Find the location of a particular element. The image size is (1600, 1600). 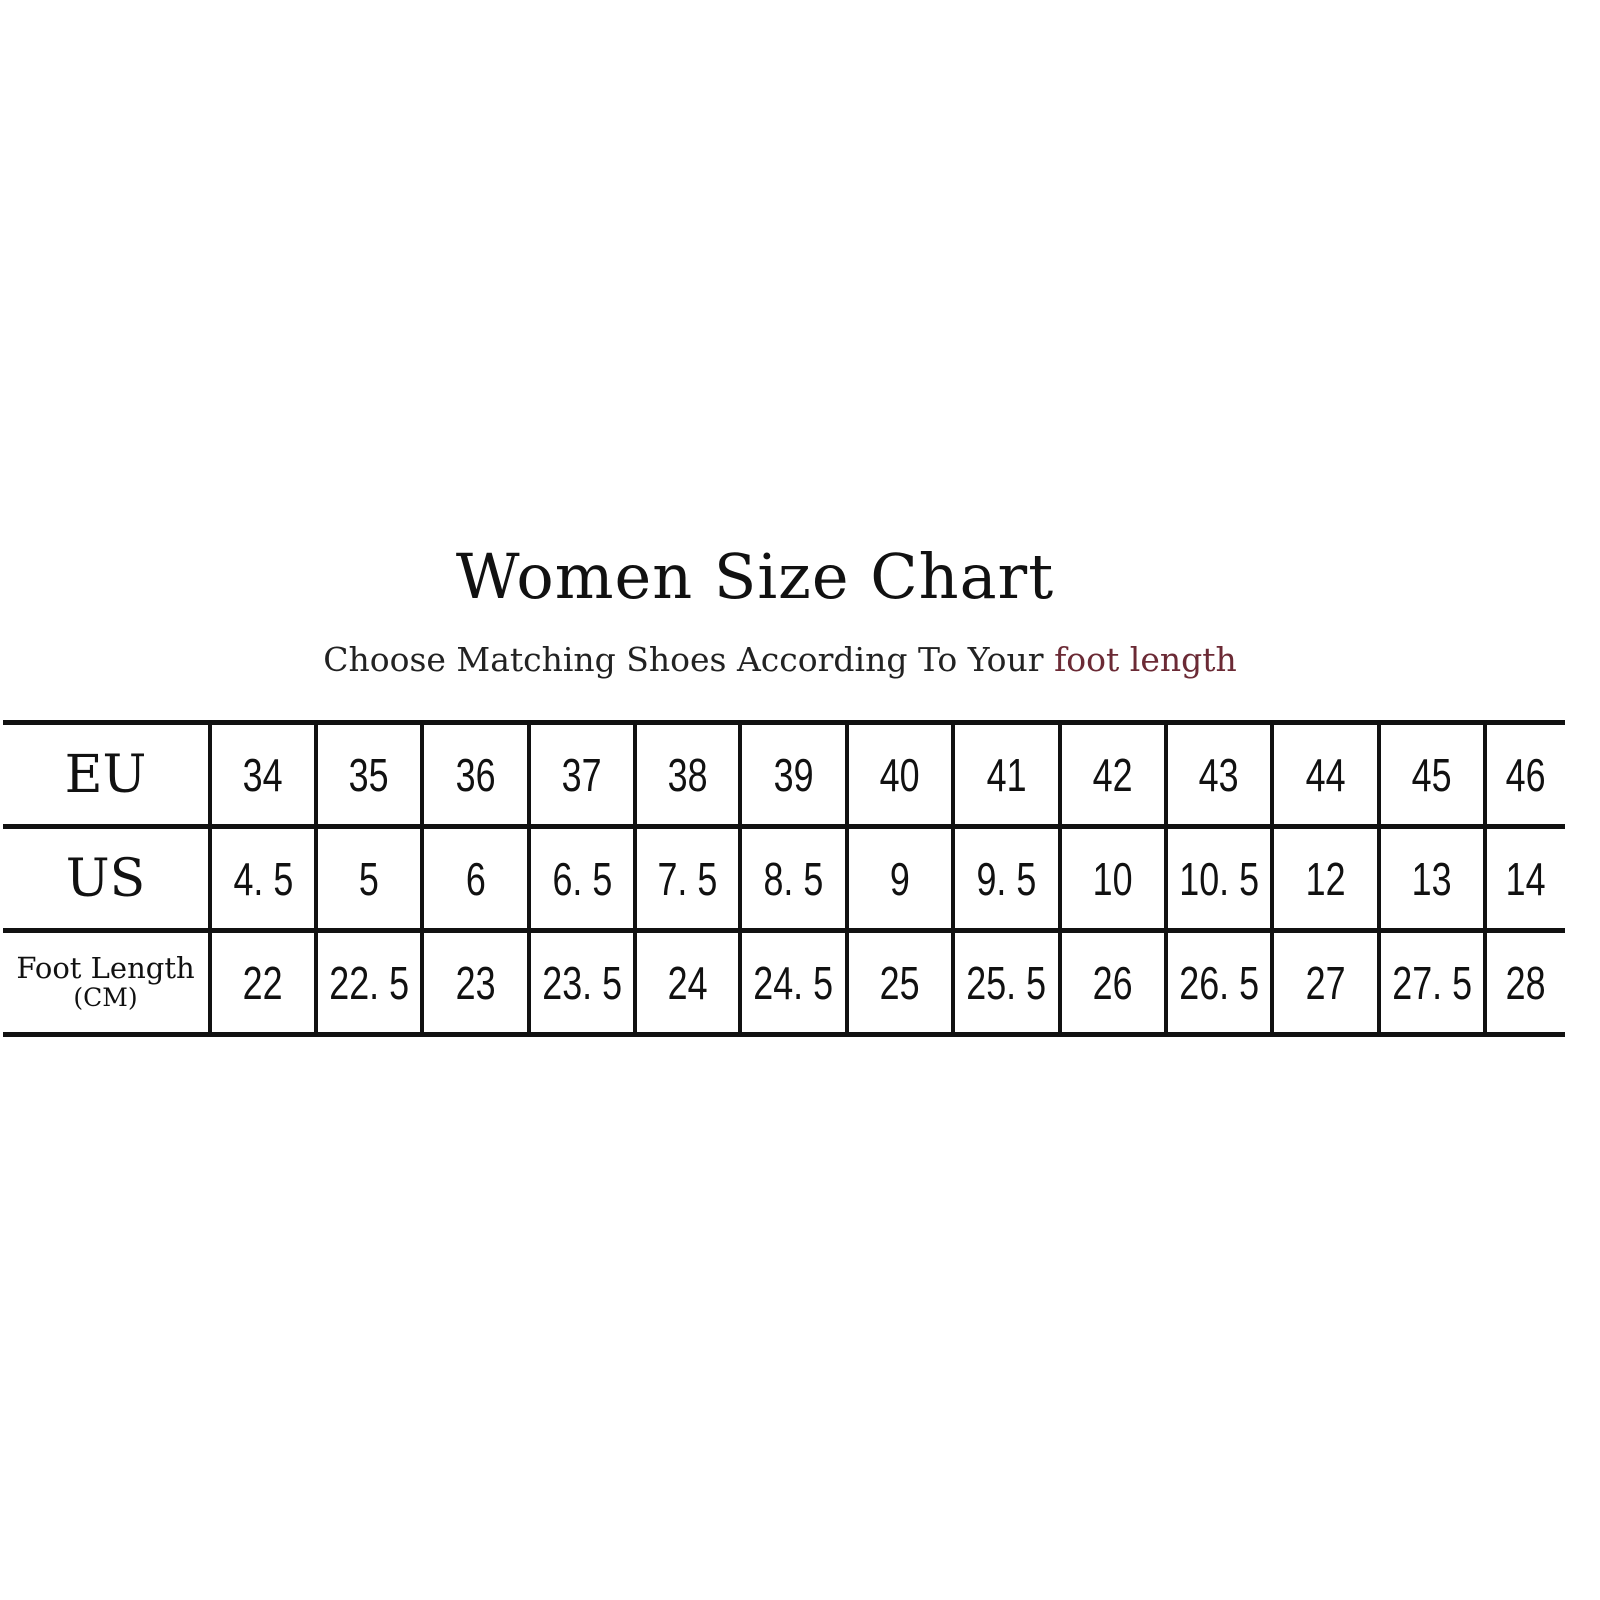

table-cell: 24 is located at coordinates (687, 982).